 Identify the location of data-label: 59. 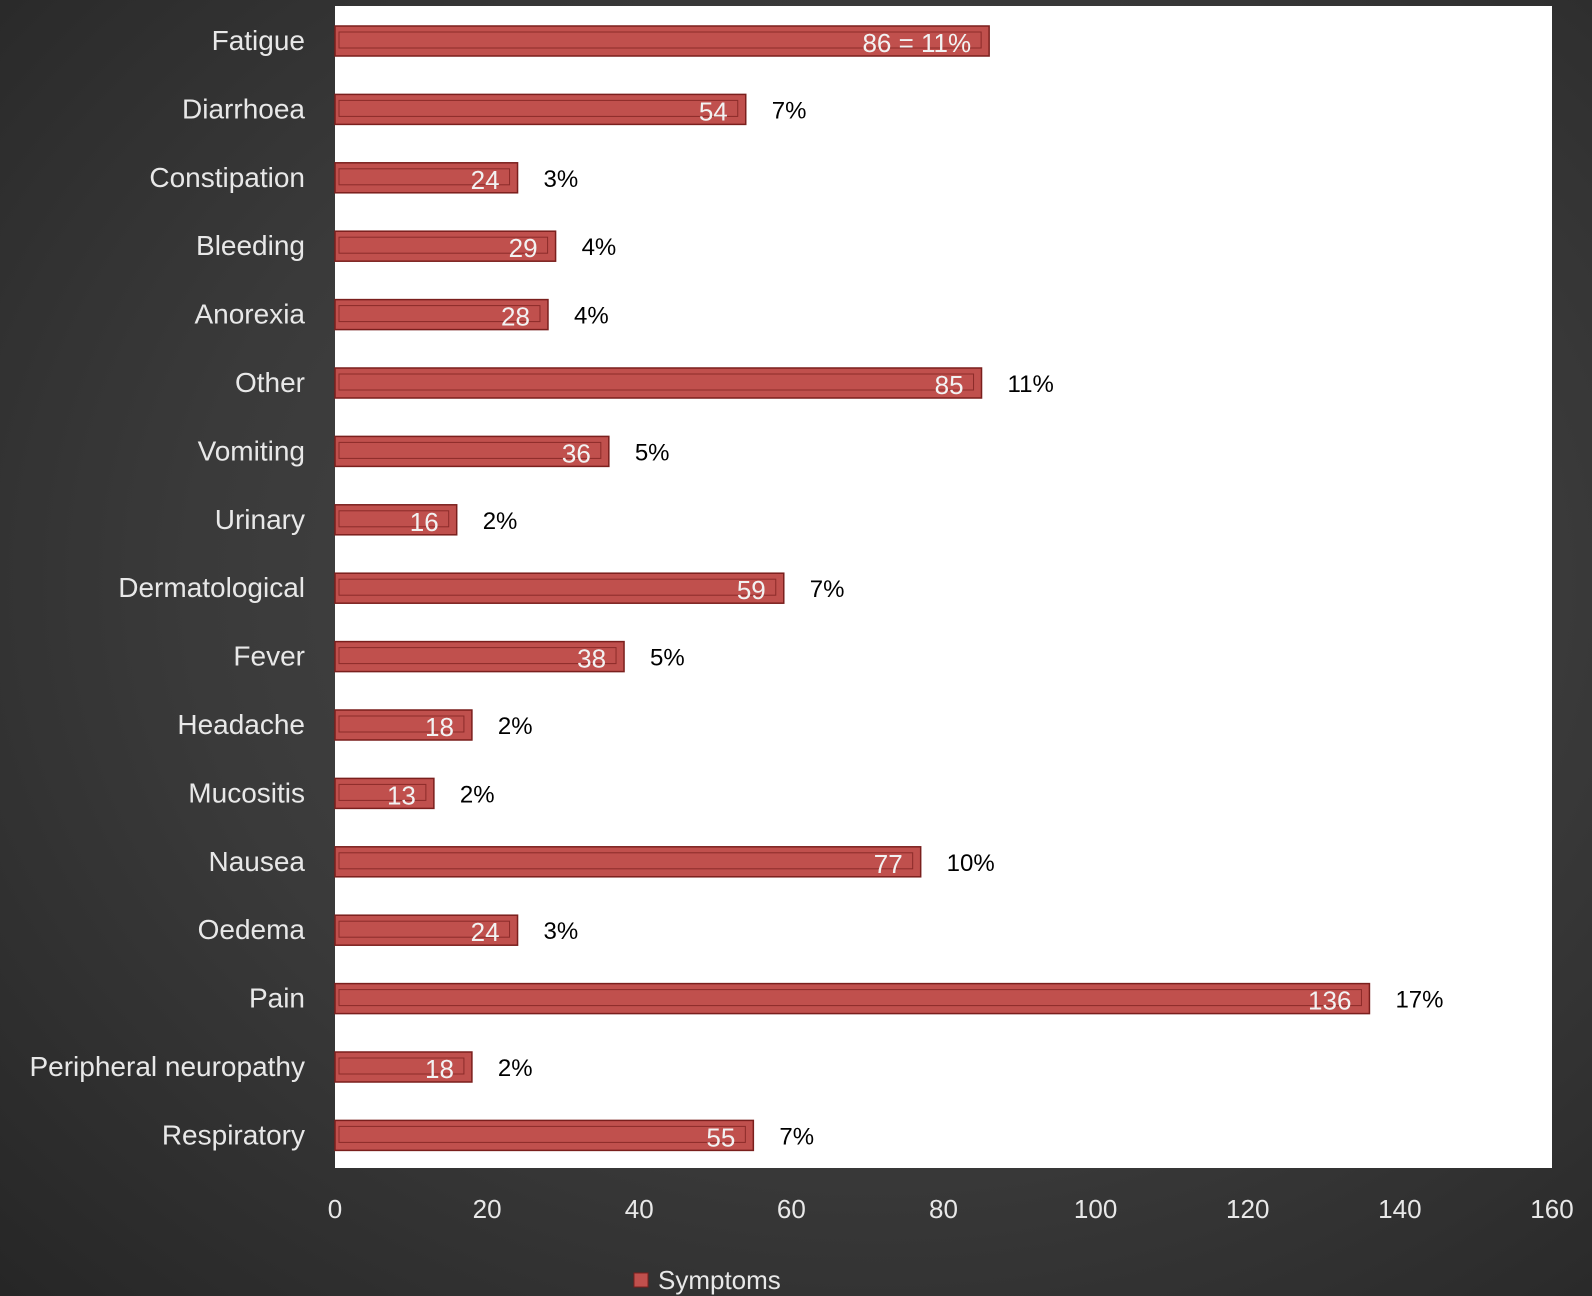
(751, 590).